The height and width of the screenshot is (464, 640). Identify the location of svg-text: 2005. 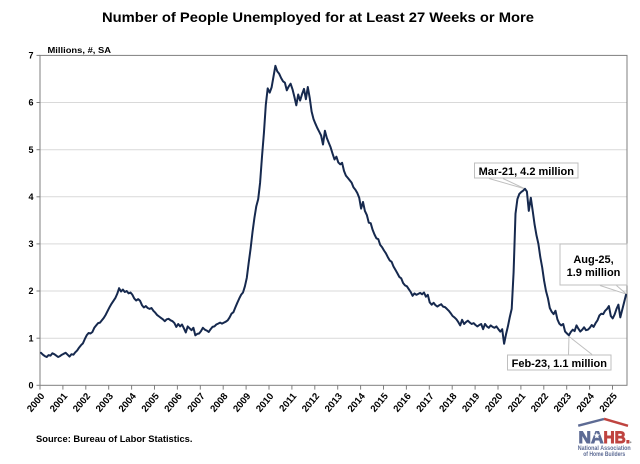
(151, 403).